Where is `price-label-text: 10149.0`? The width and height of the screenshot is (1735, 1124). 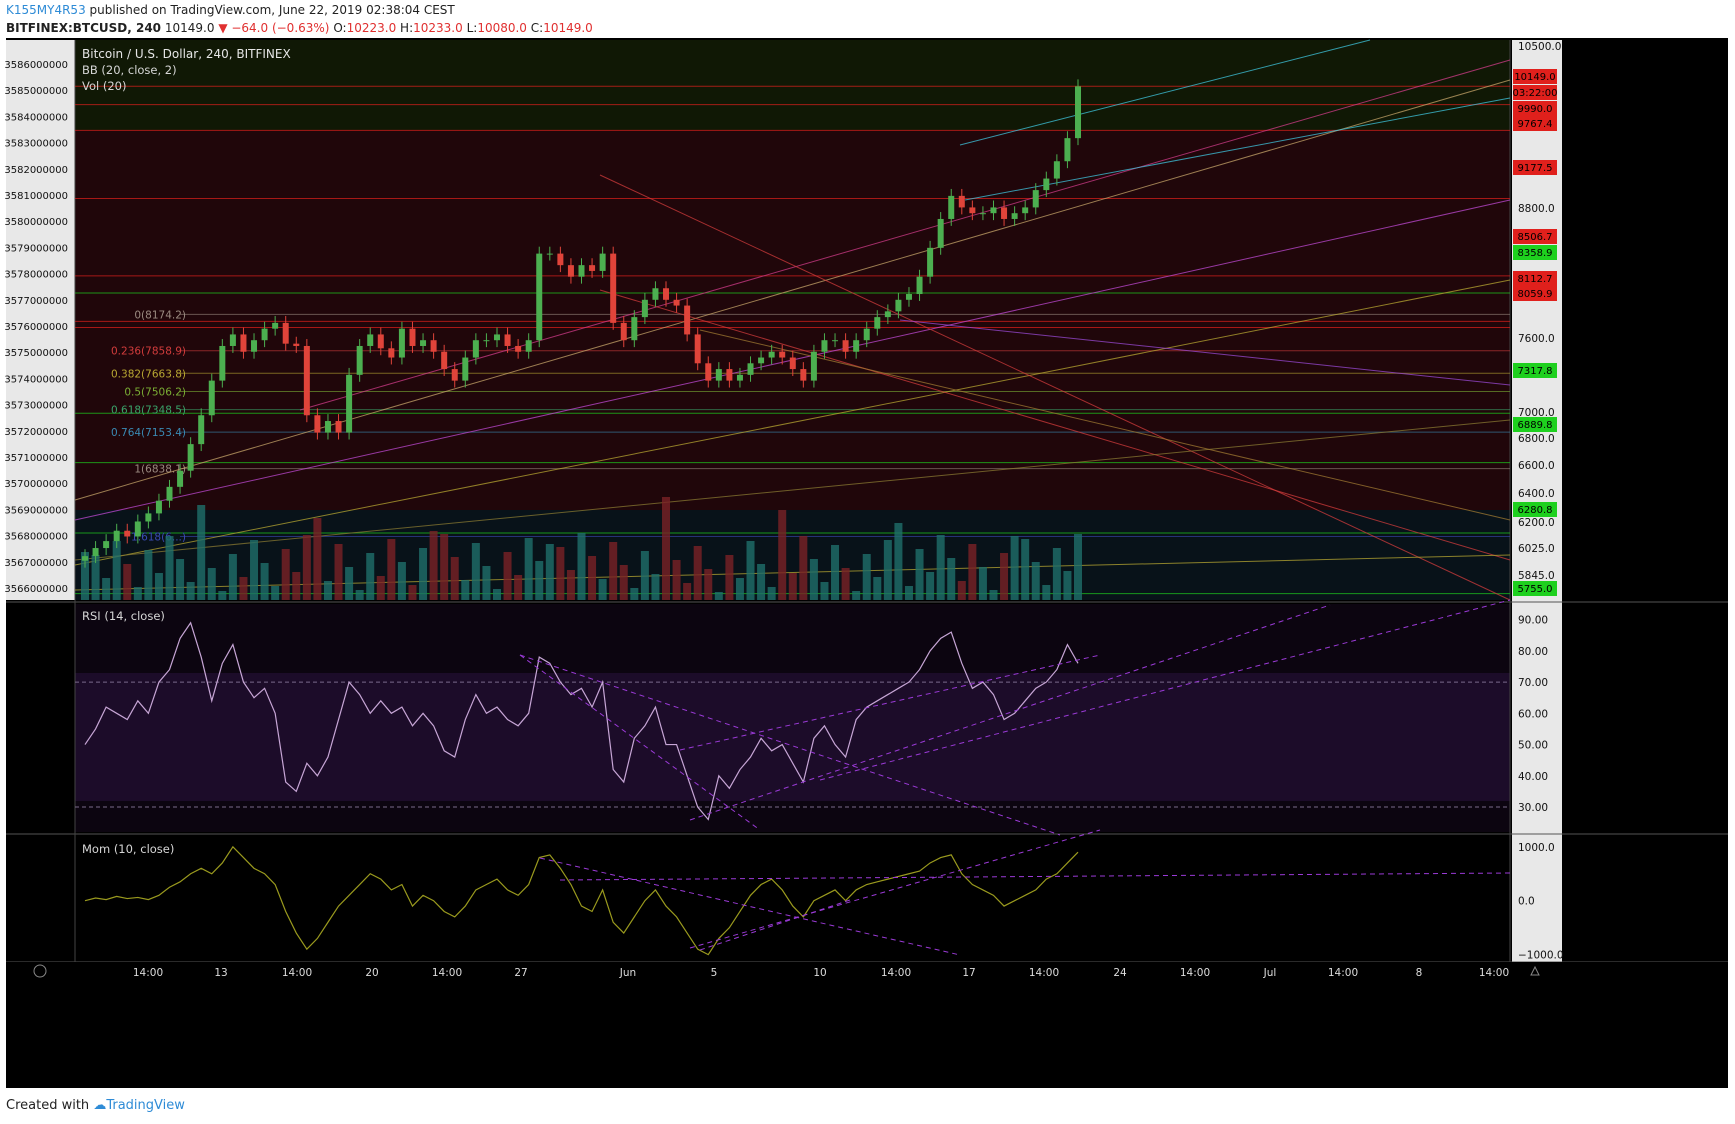 price-label-text: 10149.0 is located at coordinates (1534, 77).